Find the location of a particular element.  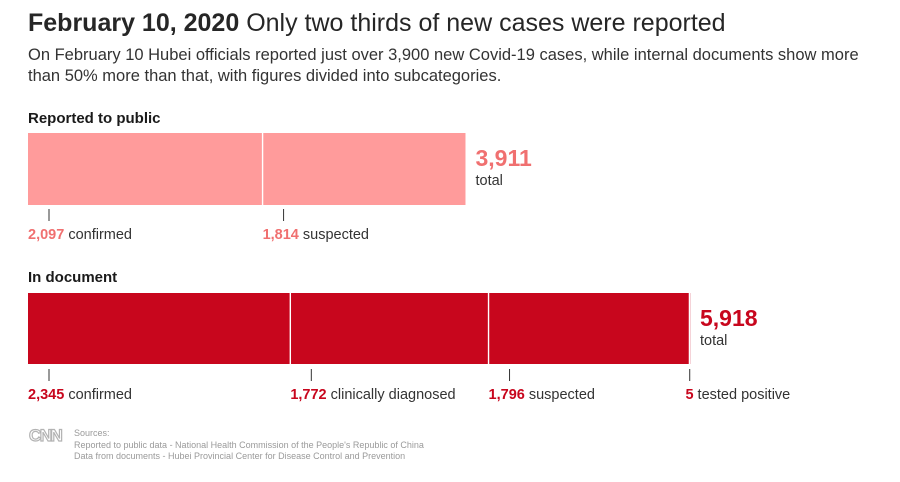

cnn-logo-text: CNN is located at coordinates (46, 435).